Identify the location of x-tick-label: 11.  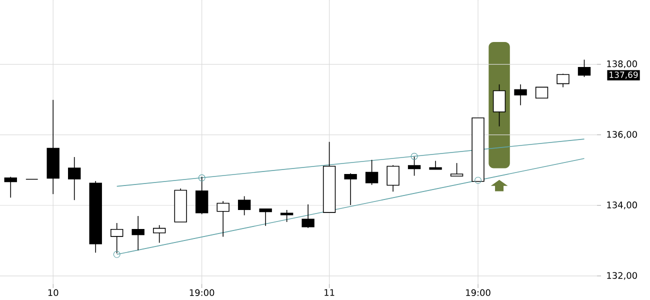
(329, 292).